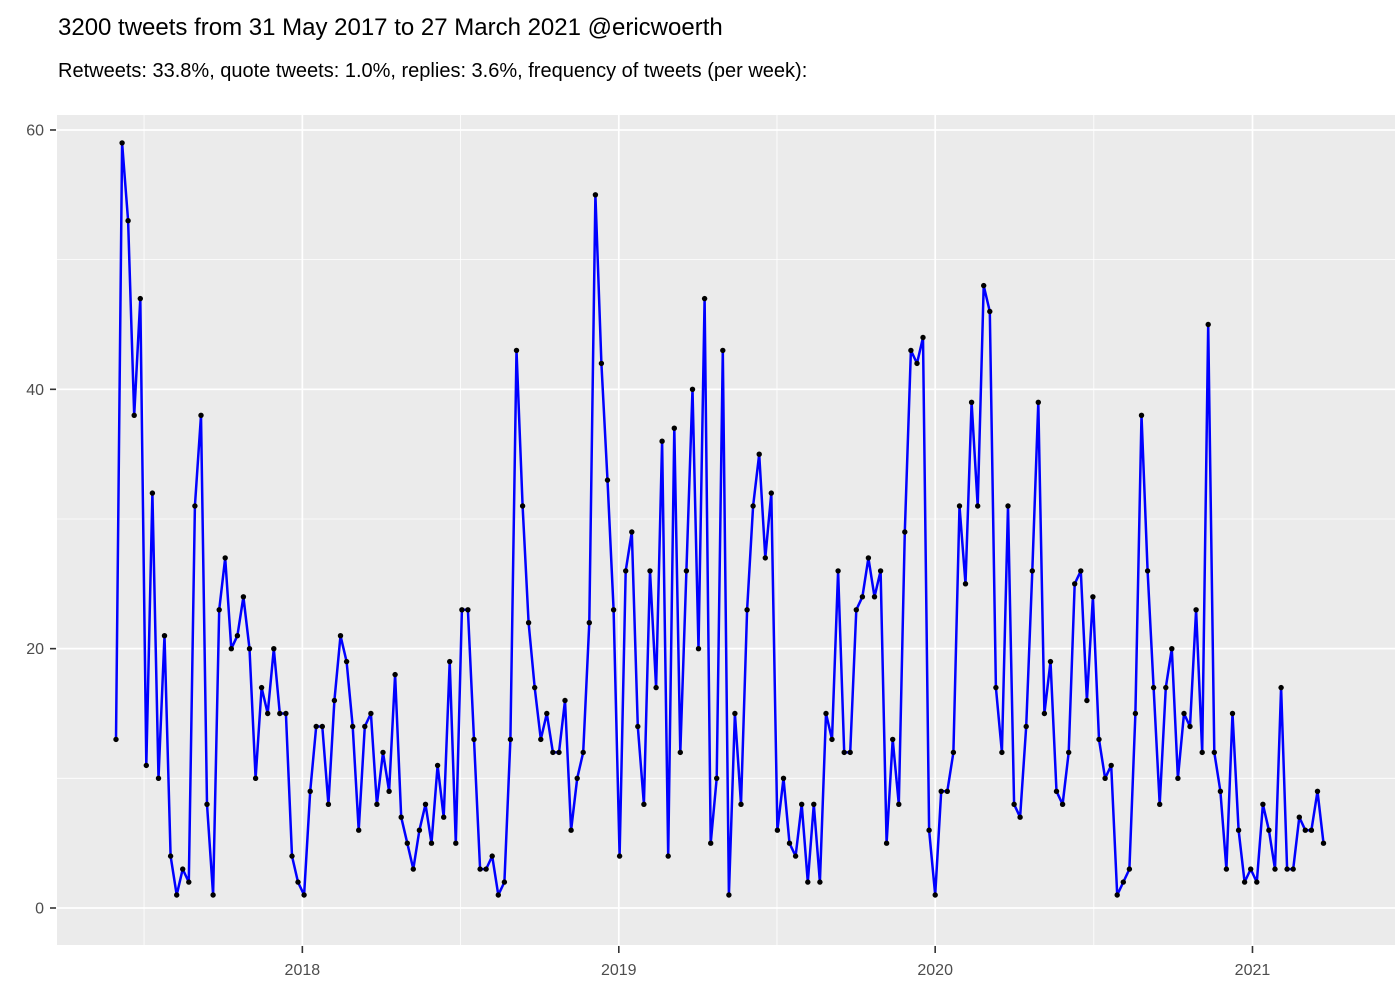  Describe the element at coordinates (35, 649) in the screenshot. I see `y-axis-tick-label: 20` at that location.